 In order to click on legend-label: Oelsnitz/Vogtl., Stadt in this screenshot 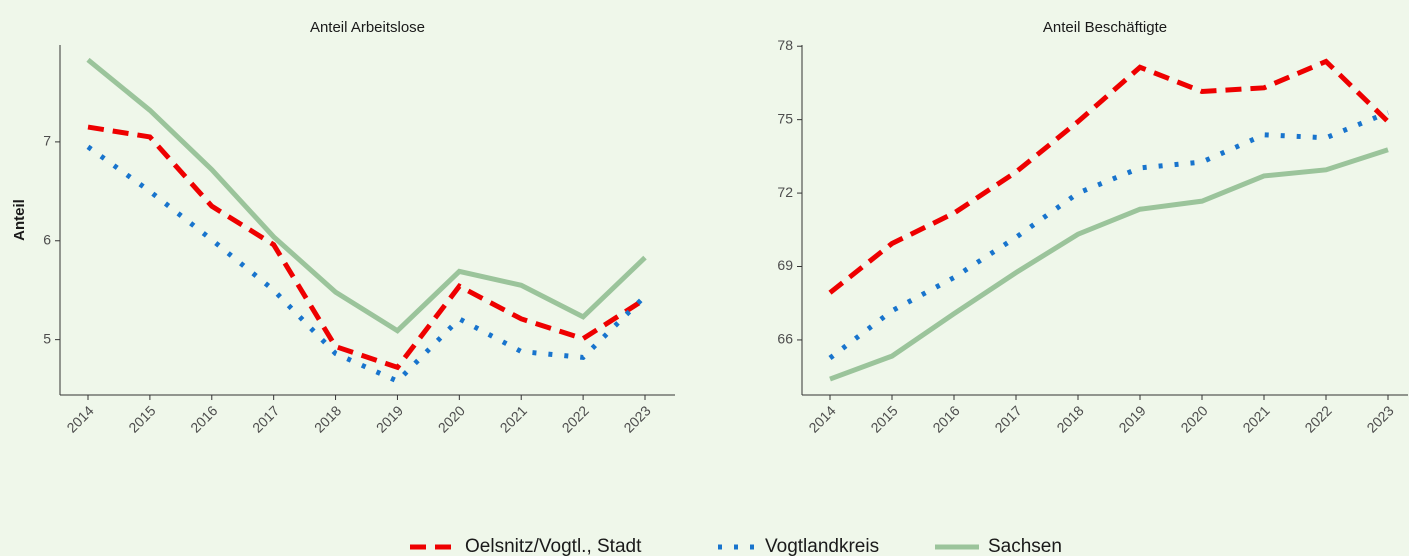, I will do `click(553, 546)`.